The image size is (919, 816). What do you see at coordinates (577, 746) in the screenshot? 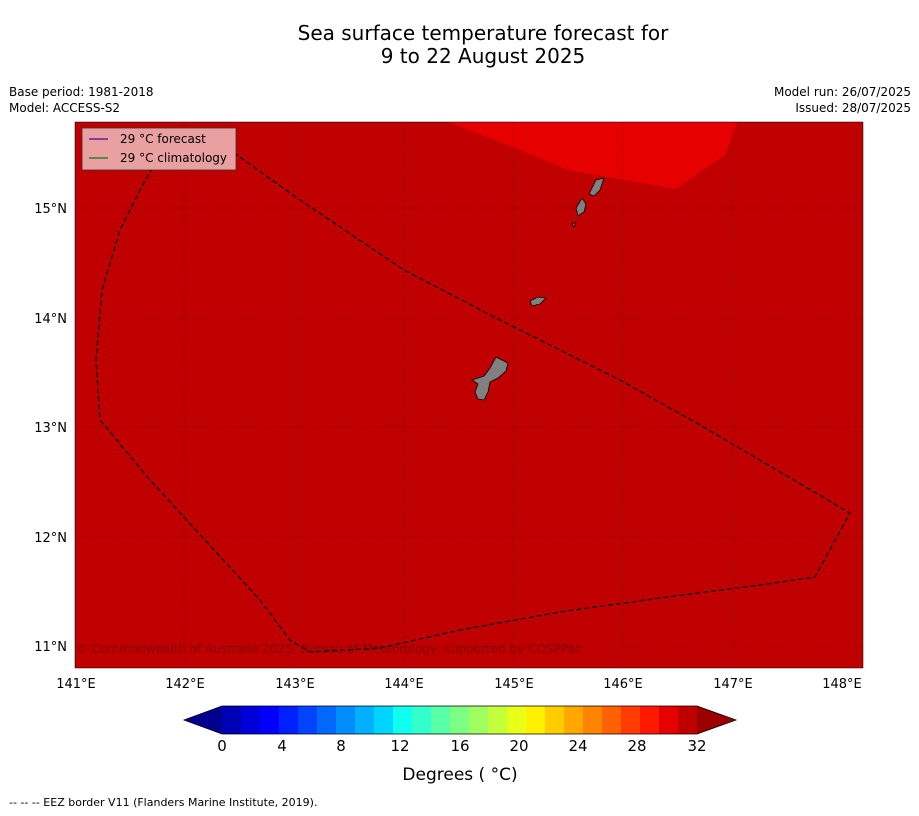
I see `colorbar-tick: 24` at bounding box center [577, 746].